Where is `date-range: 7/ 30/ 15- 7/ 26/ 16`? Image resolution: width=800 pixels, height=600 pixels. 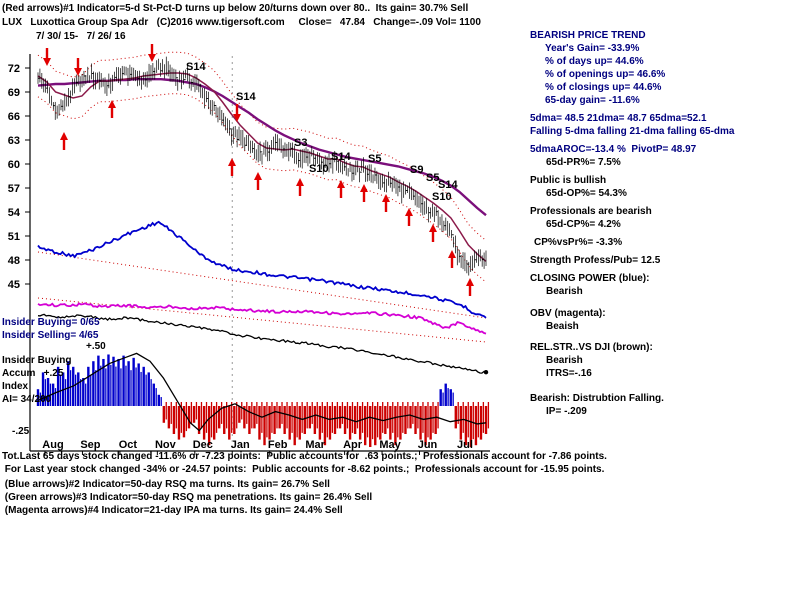
date-range: 7/ 30/ 15- 7/ 26/ 16 is located at coordinates (81, 36).